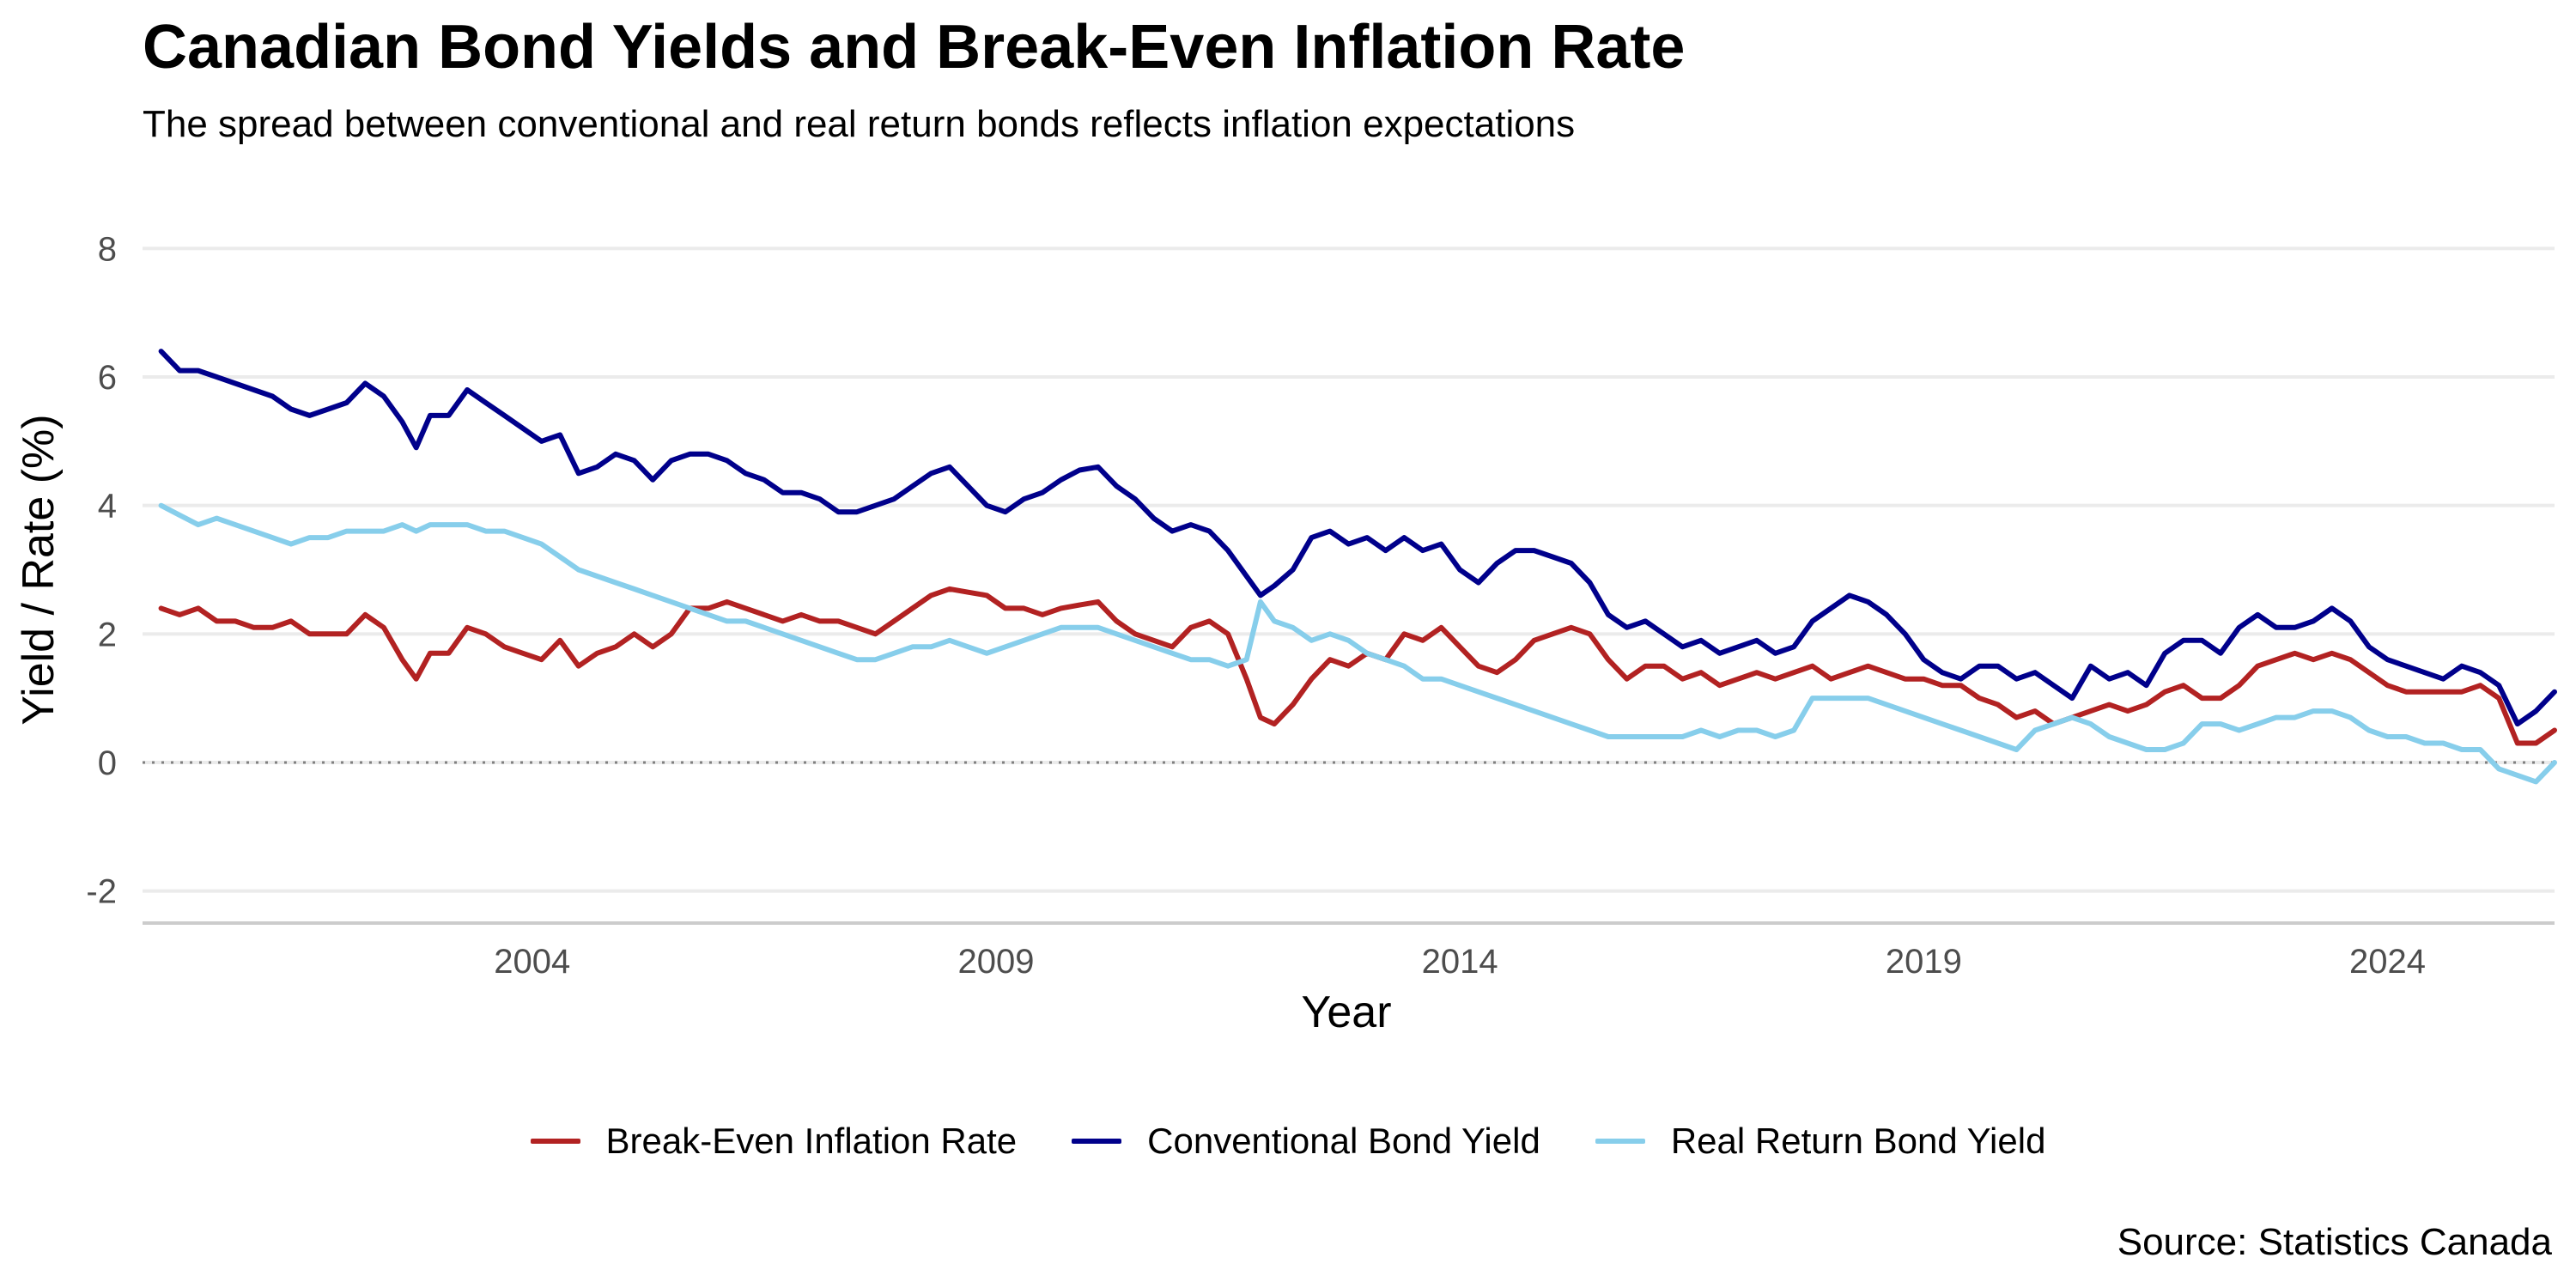 The width and height of the screenshot is (2576, 1288). What do you see at coordinates (39, 569) in the screenshot?
I see `y-axis-title: Yield / Rate (%)` at bounding box center [39, 569].